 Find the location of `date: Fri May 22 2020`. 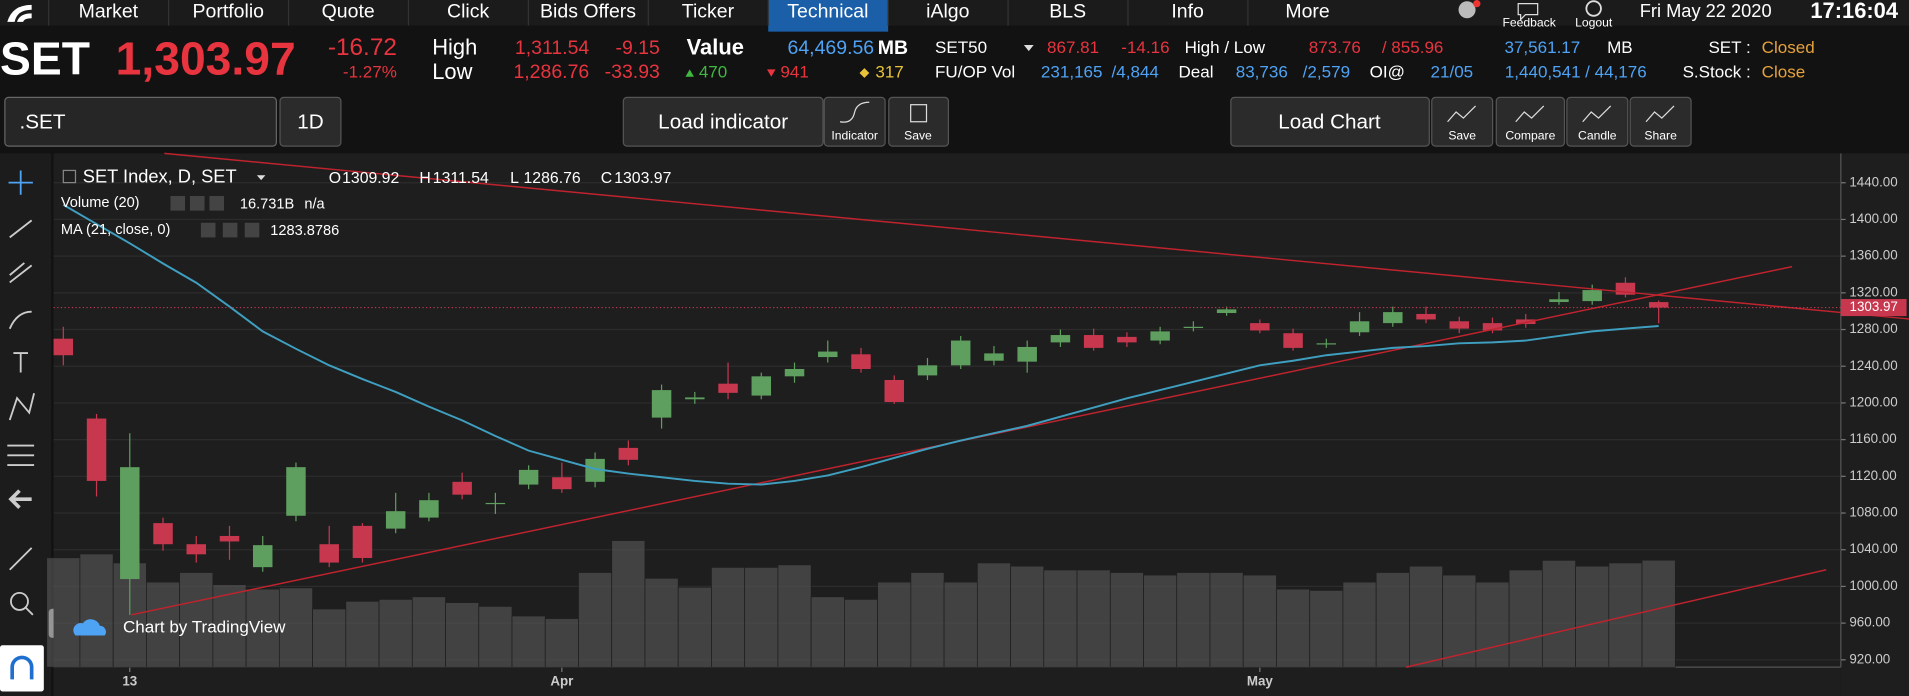

date: Fri May 22 2020 is located at coordinates (1706, 10).